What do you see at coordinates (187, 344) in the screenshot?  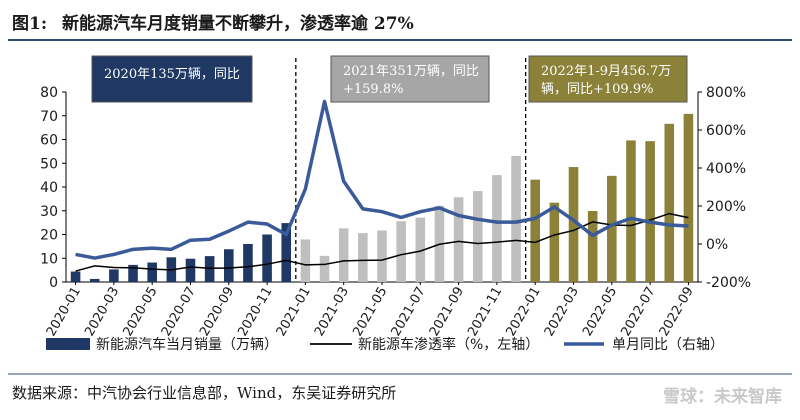 I see `legend-label: 新能源汽车当月销量（万辆）` at bounding box center [187, 344].